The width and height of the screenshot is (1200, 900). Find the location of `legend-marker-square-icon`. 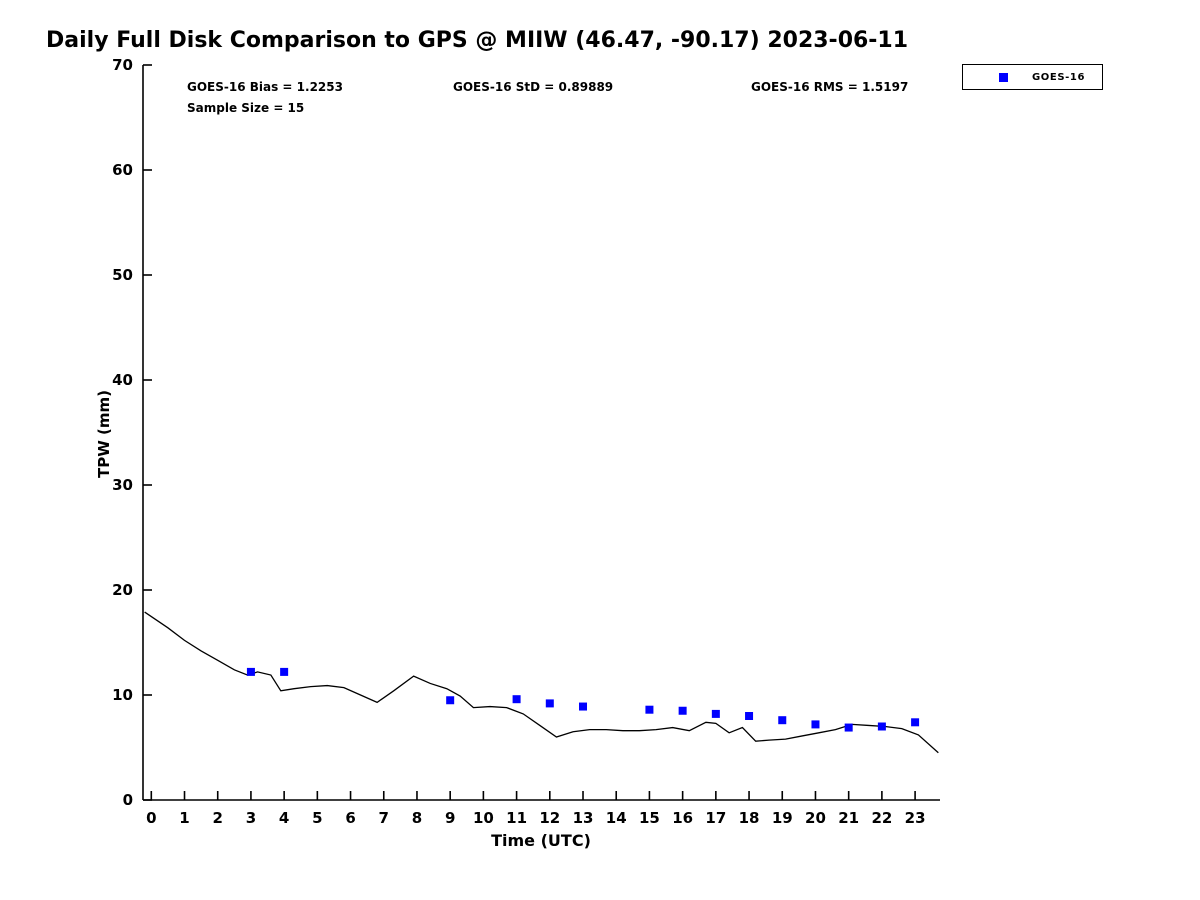

legend-marker-square-icon is located at coordinates (1003, 77).